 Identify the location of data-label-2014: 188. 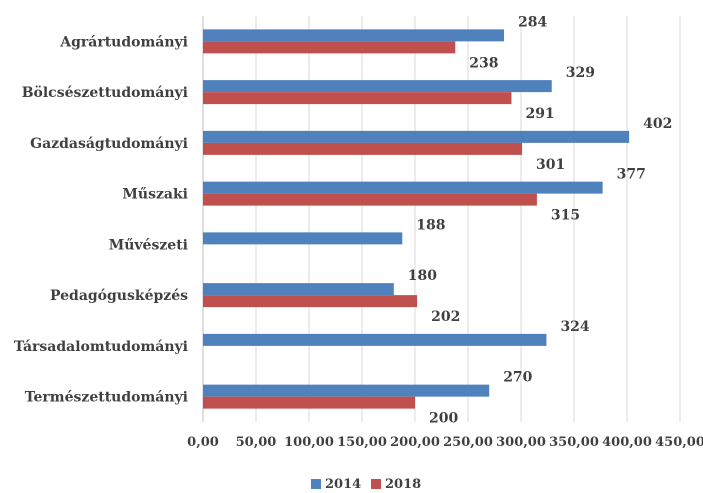
(430, 225).